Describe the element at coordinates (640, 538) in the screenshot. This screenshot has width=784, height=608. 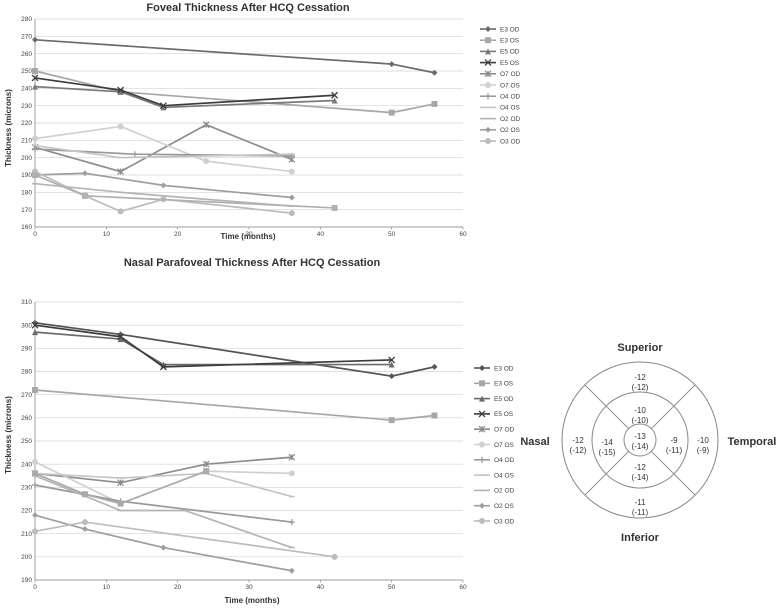
I see `inferior-label: Inferior` at that location.